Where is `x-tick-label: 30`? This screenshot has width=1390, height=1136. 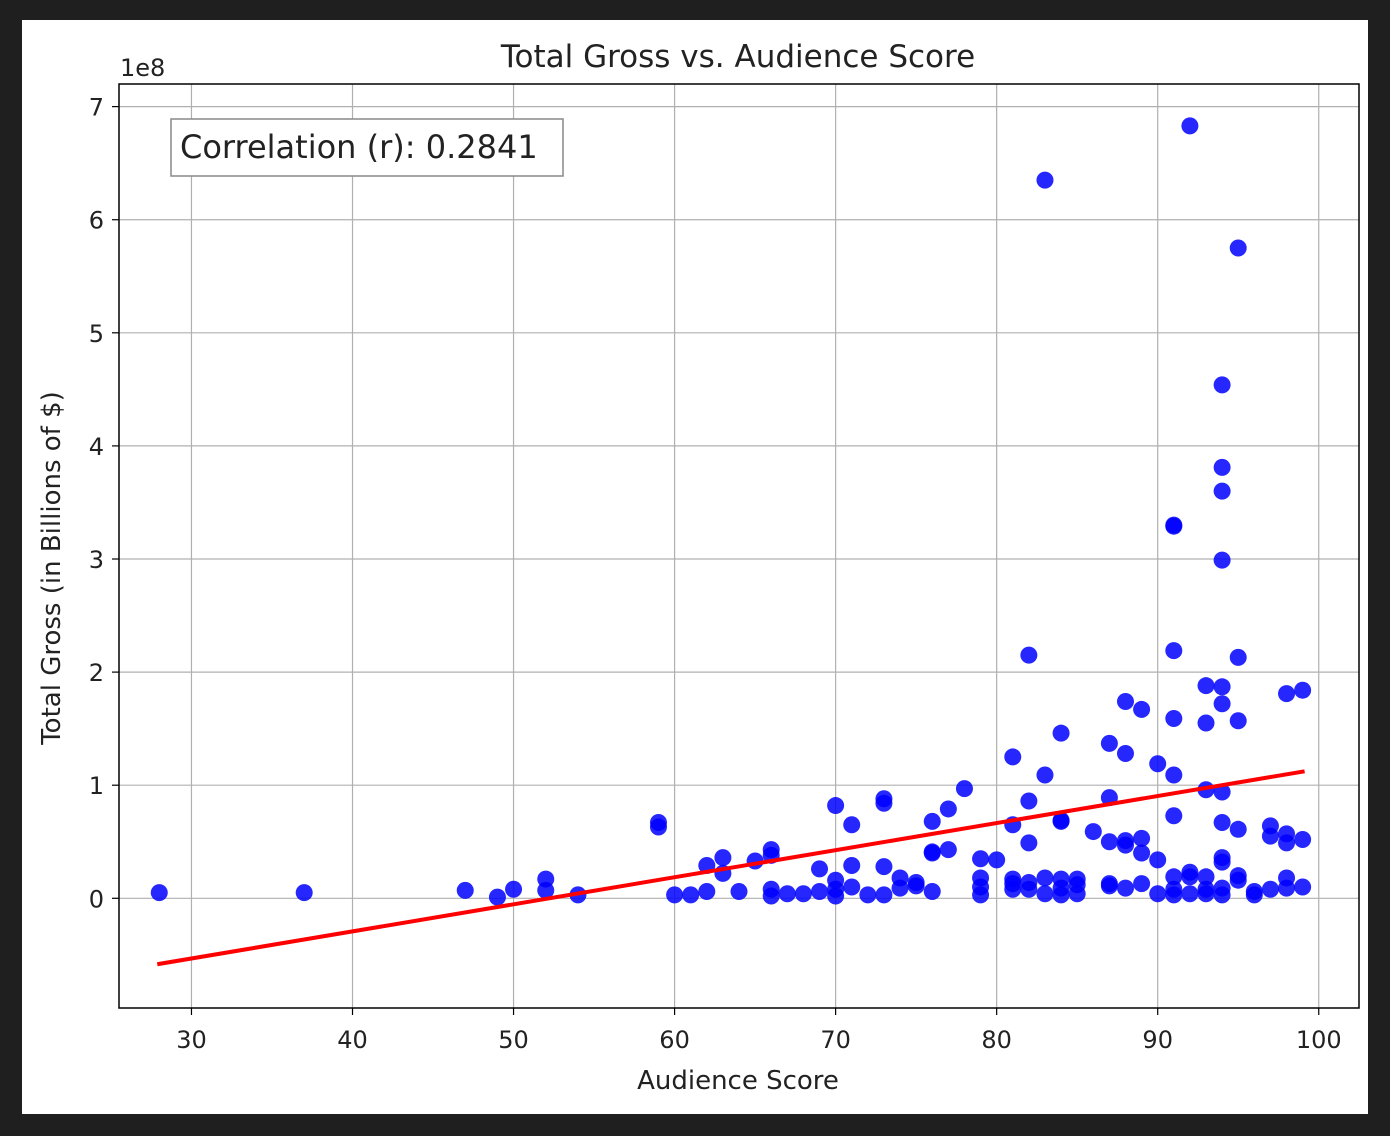 x-tick-label: 30 is located at coordinates (191, 1040).